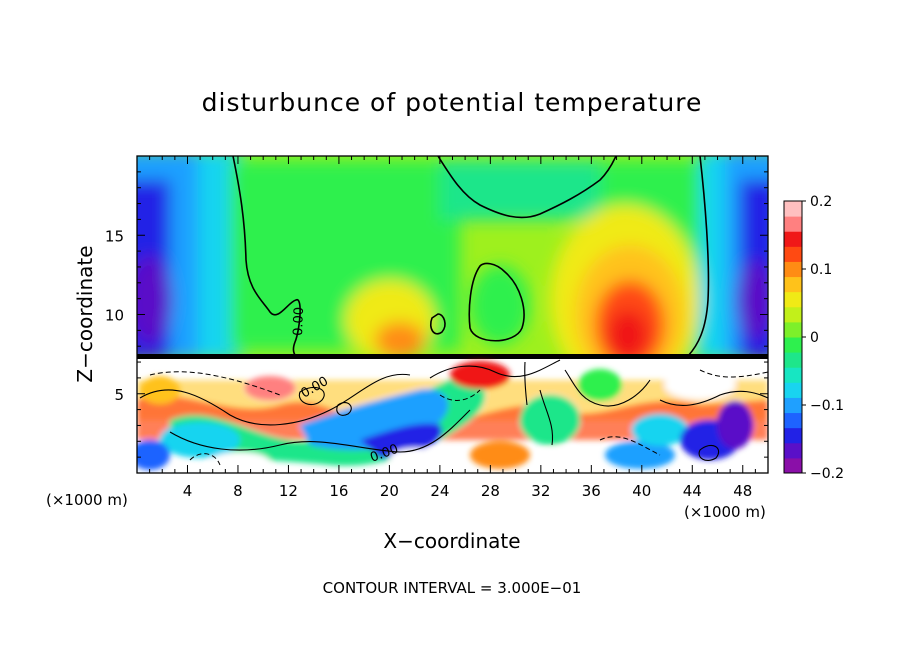  Describe the element at coordinates (87, 500) in the screenshot. I see `x-unit-left: (×1000 m)` at that location.